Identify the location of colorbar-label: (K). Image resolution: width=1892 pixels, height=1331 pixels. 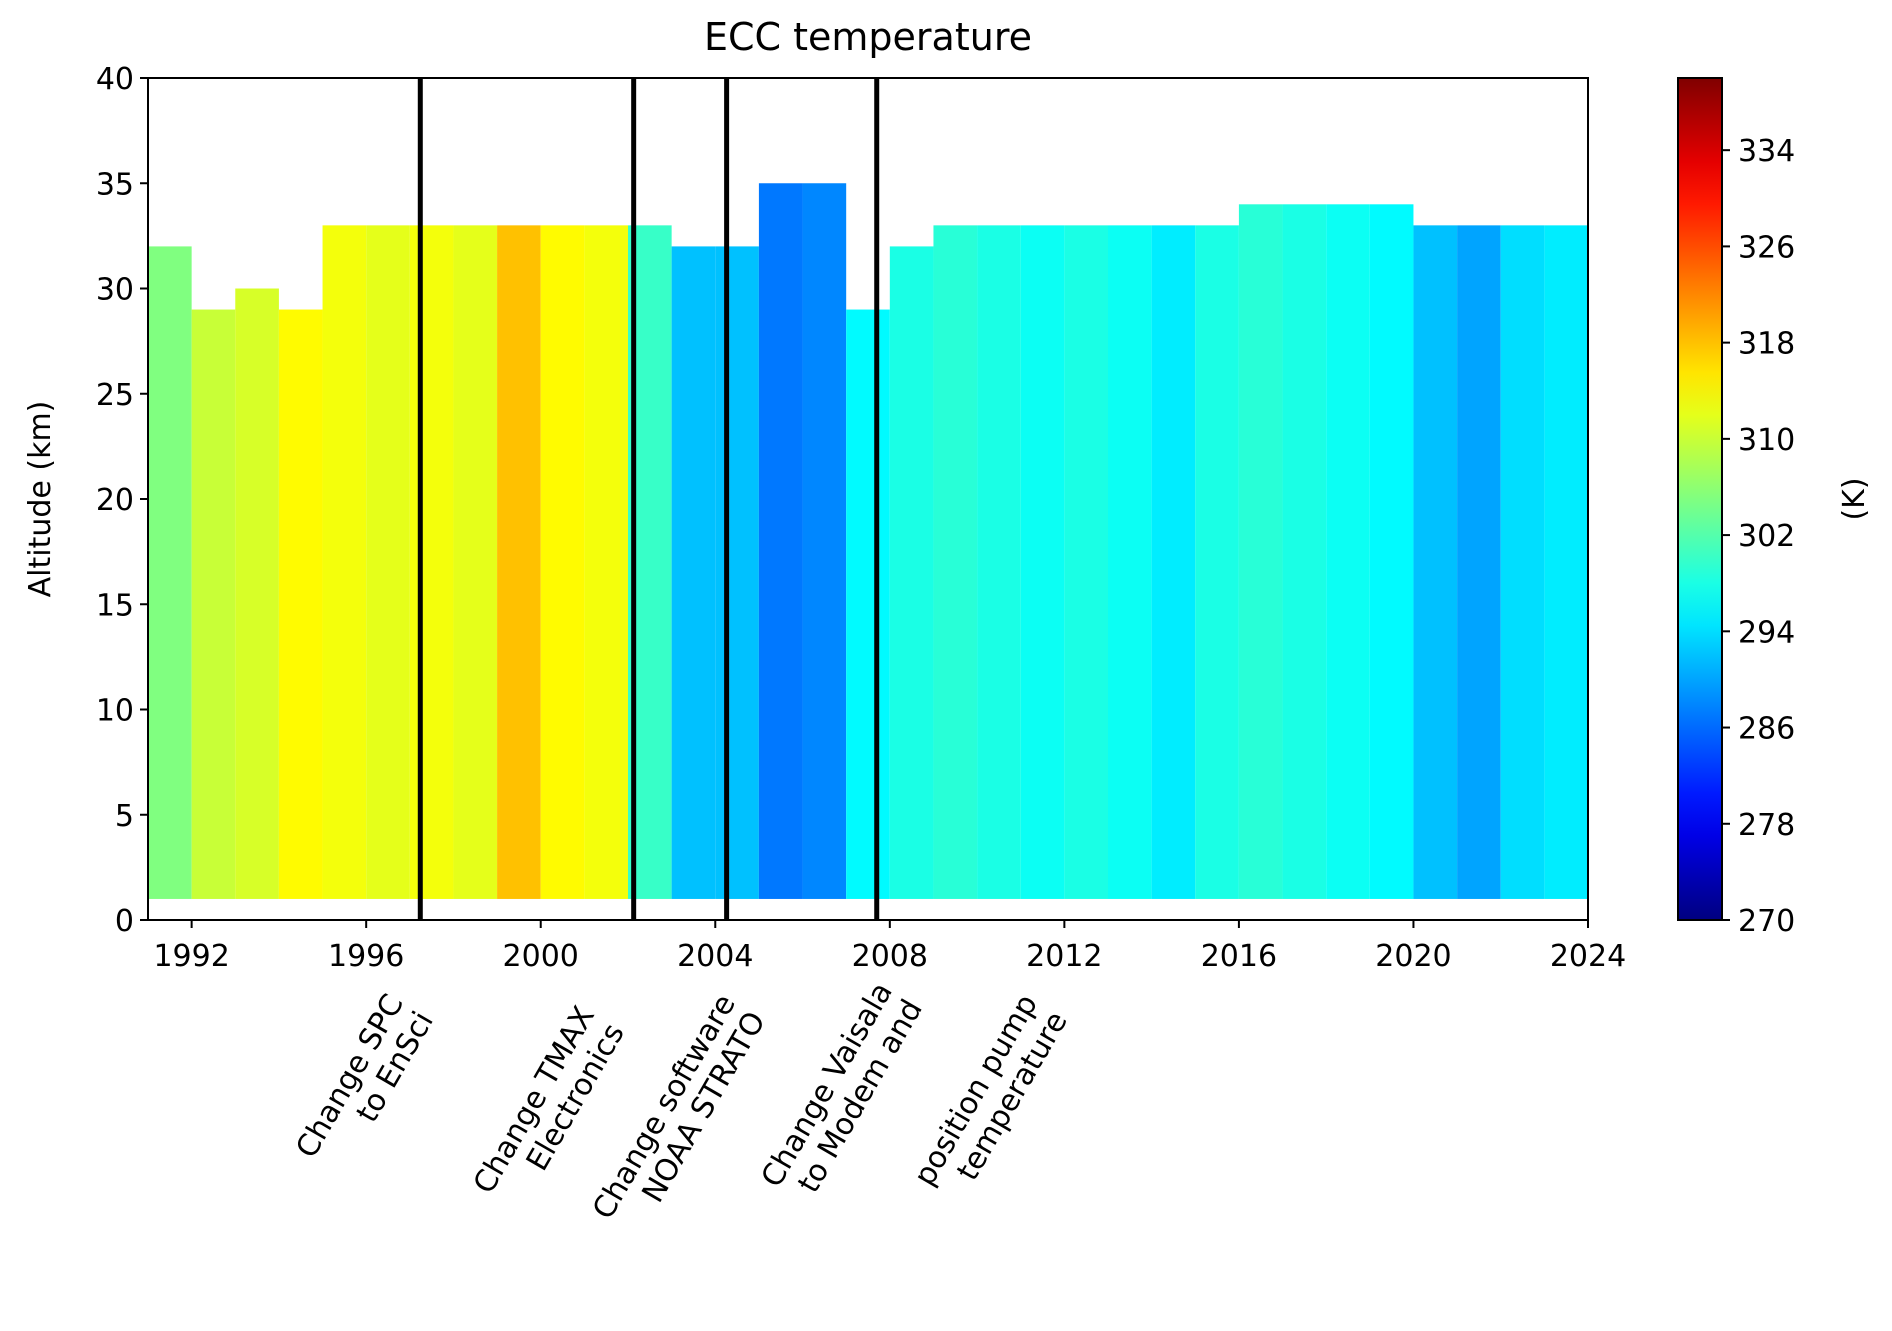
(1854, 498).